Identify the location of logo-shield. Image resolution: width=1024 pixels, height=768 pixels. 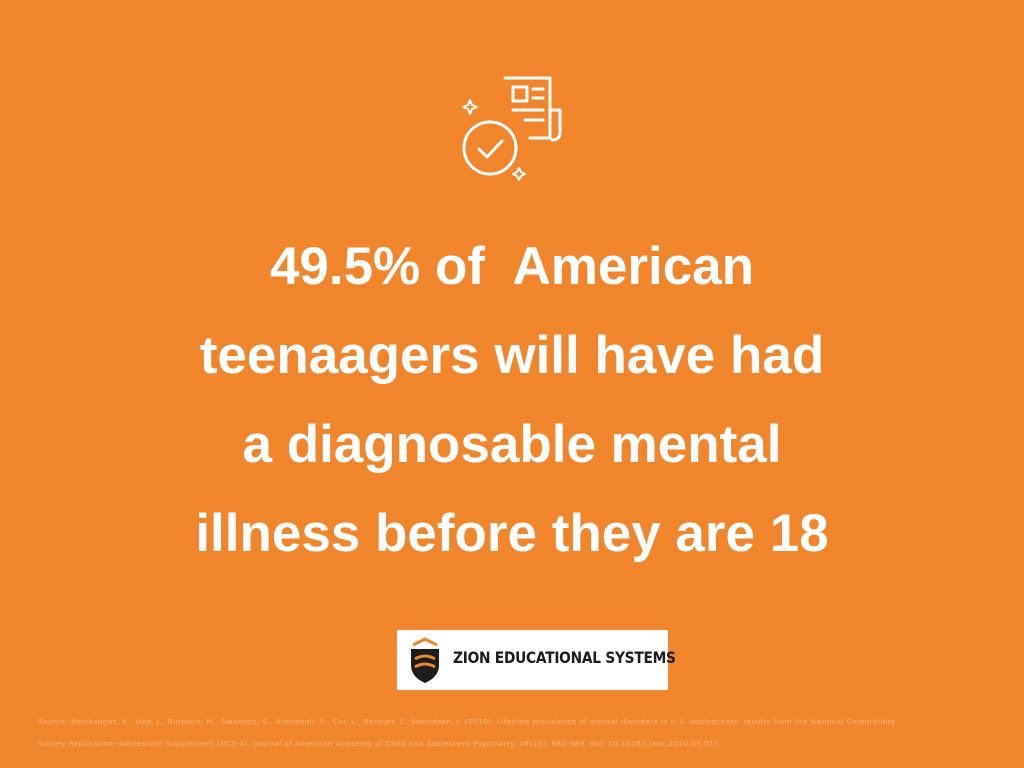
(425, 660).